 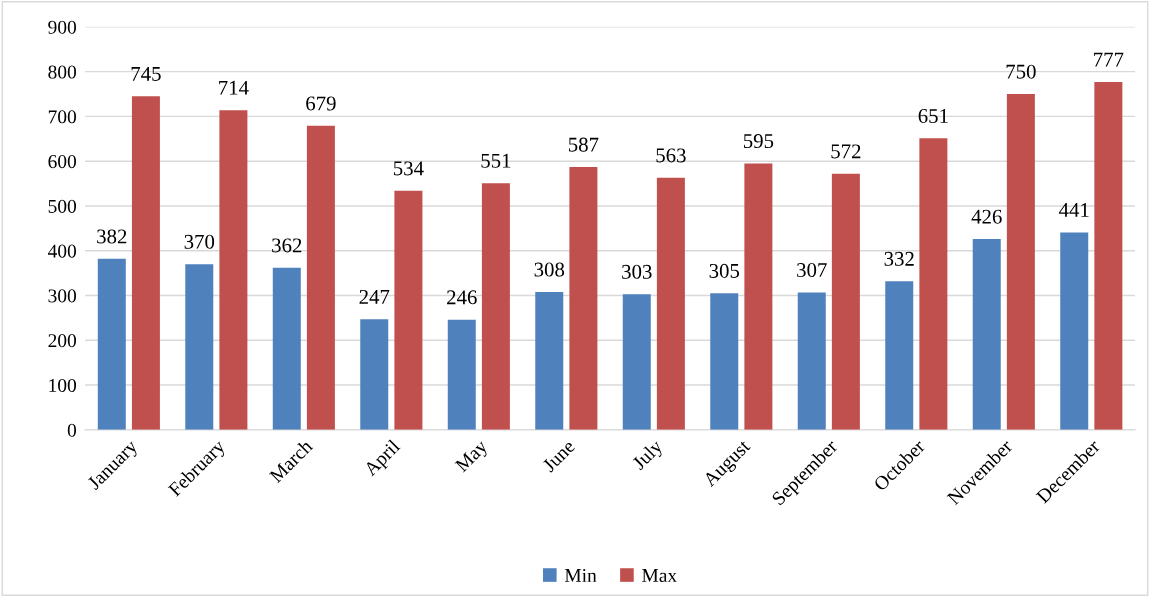 What do you see at coordinates (549, 269) in the screenshot?
I see `data-label: 308` at bounding box center [549, 269].